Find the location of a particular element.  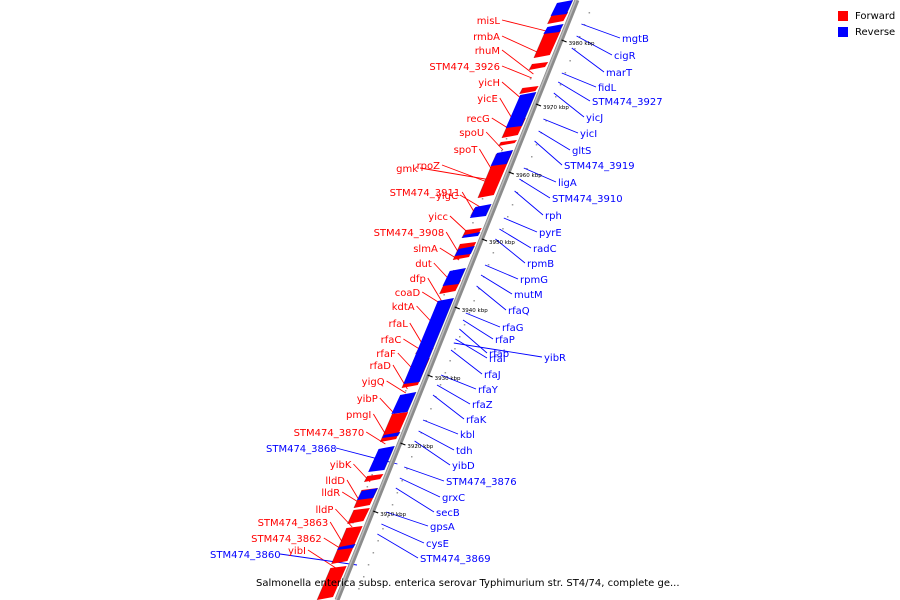

forward-gene-label: lldD is located at coordinates (335, 481).